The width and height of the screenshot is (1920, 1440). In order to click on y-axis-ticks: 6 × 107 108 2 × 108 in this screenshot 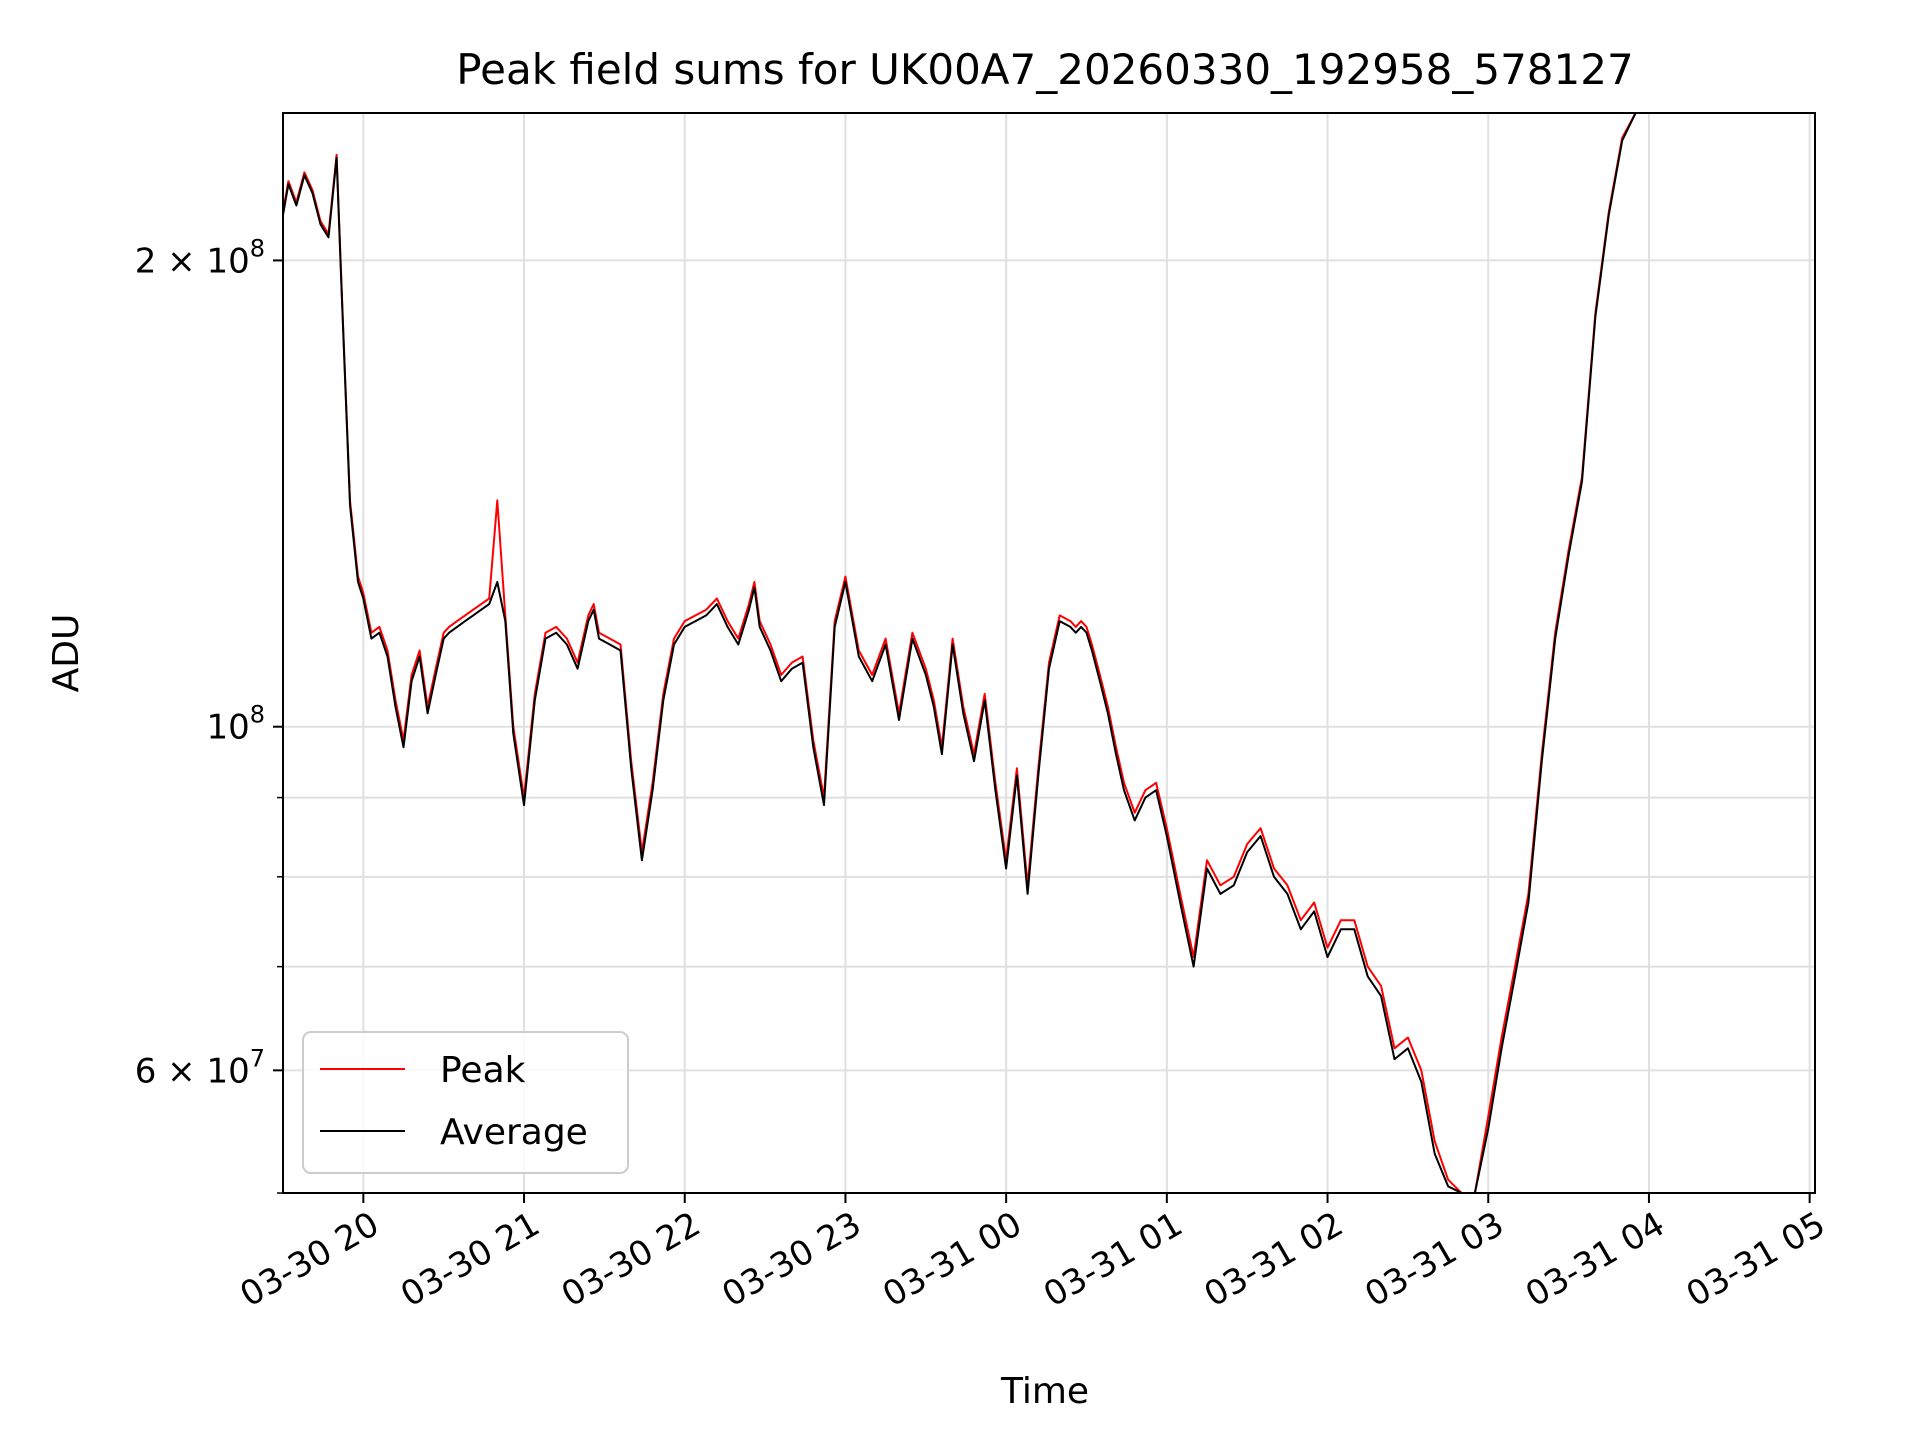, I will do `click(209, 714)`.